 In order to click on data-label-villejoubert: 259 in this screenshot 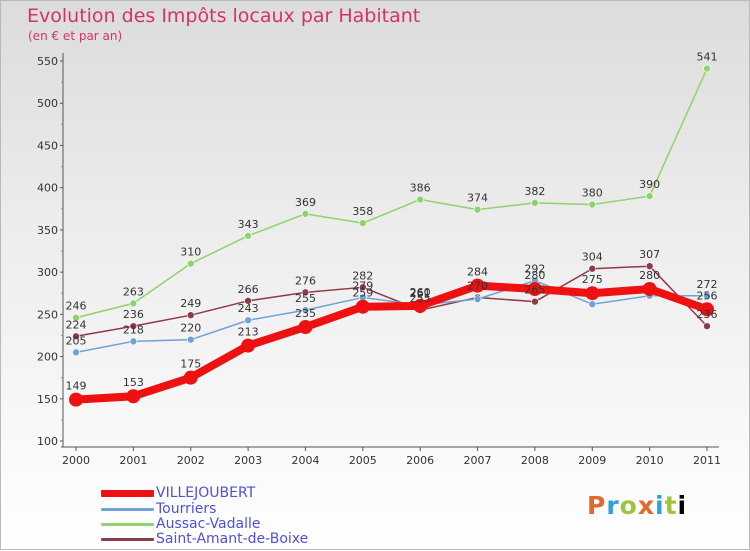, I will do `click(362, 293)`.